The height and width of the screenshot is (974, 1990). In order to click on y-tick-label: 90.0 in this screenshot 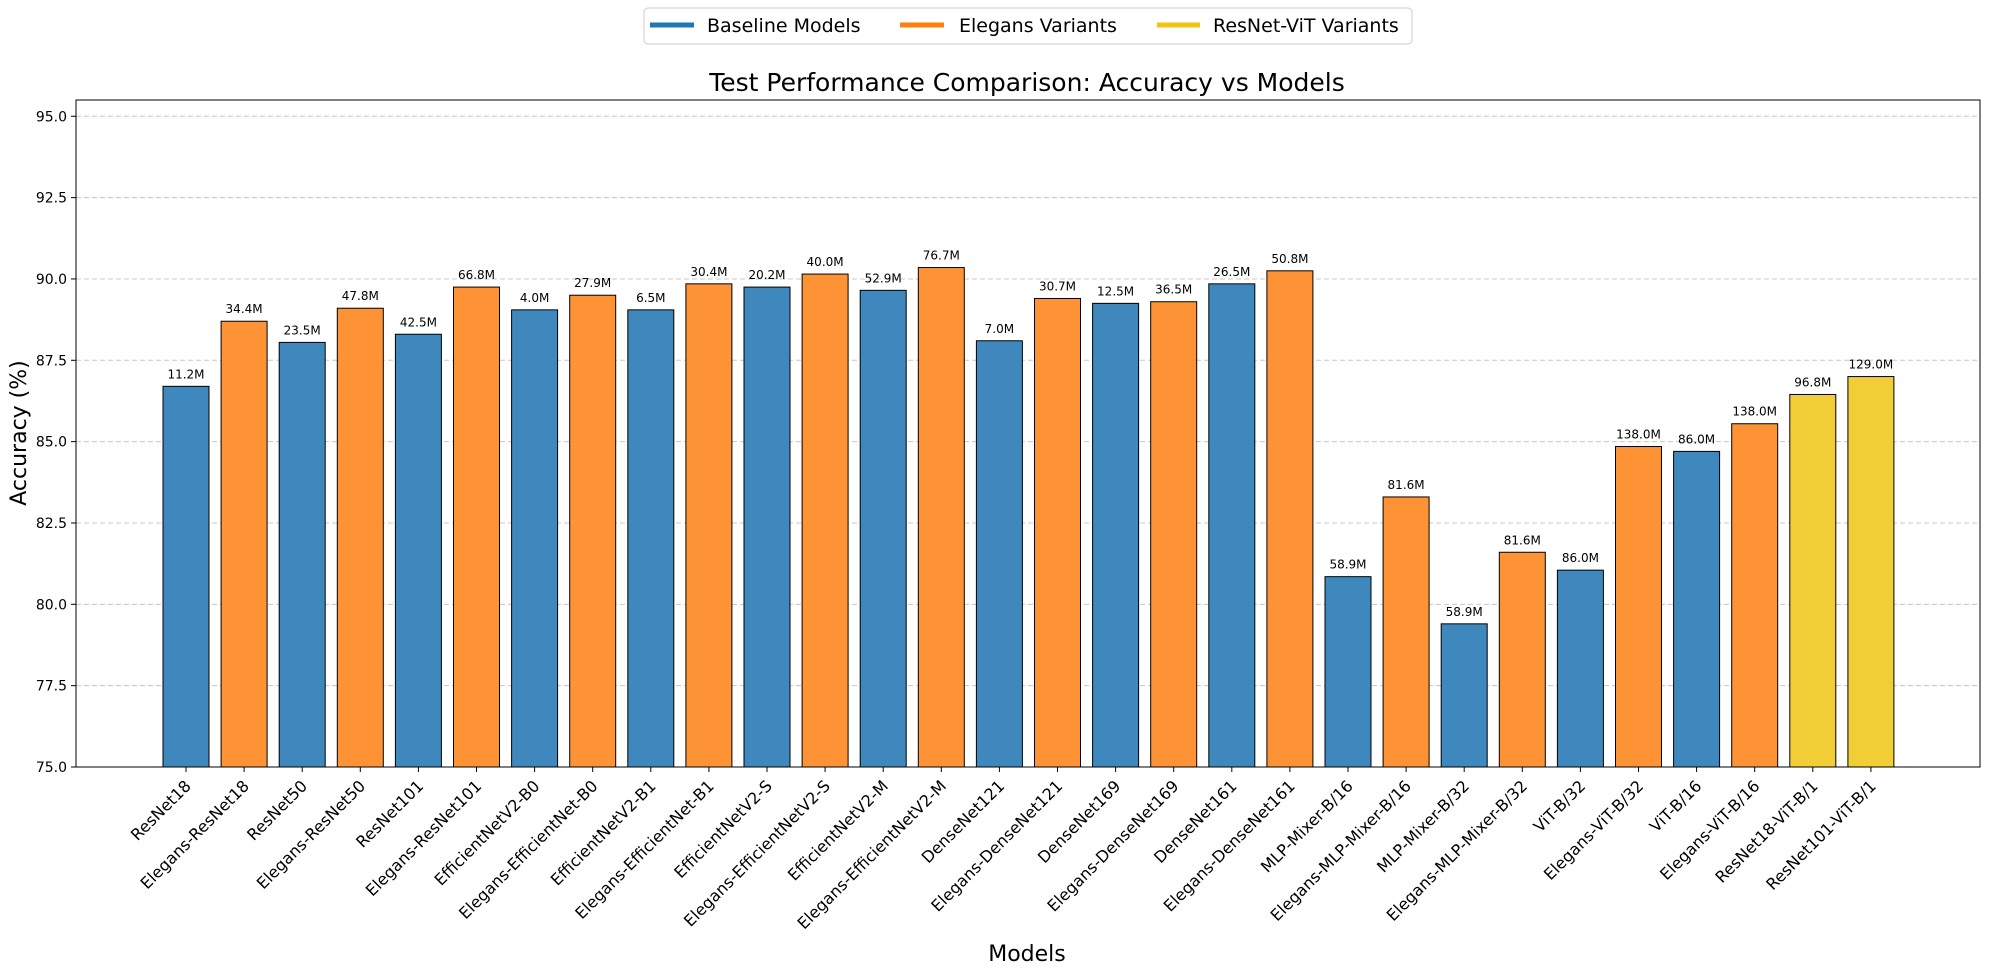, I will do `click(51, 280)`.